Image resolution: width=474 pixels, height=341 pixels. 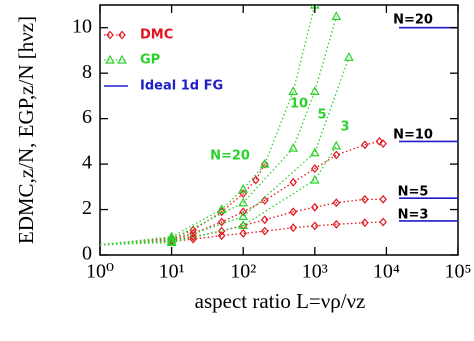 What do you see at coordinates (156, 35) in the screenshot?
I see `legend-label: DMC` at bounding box center [156, 35].